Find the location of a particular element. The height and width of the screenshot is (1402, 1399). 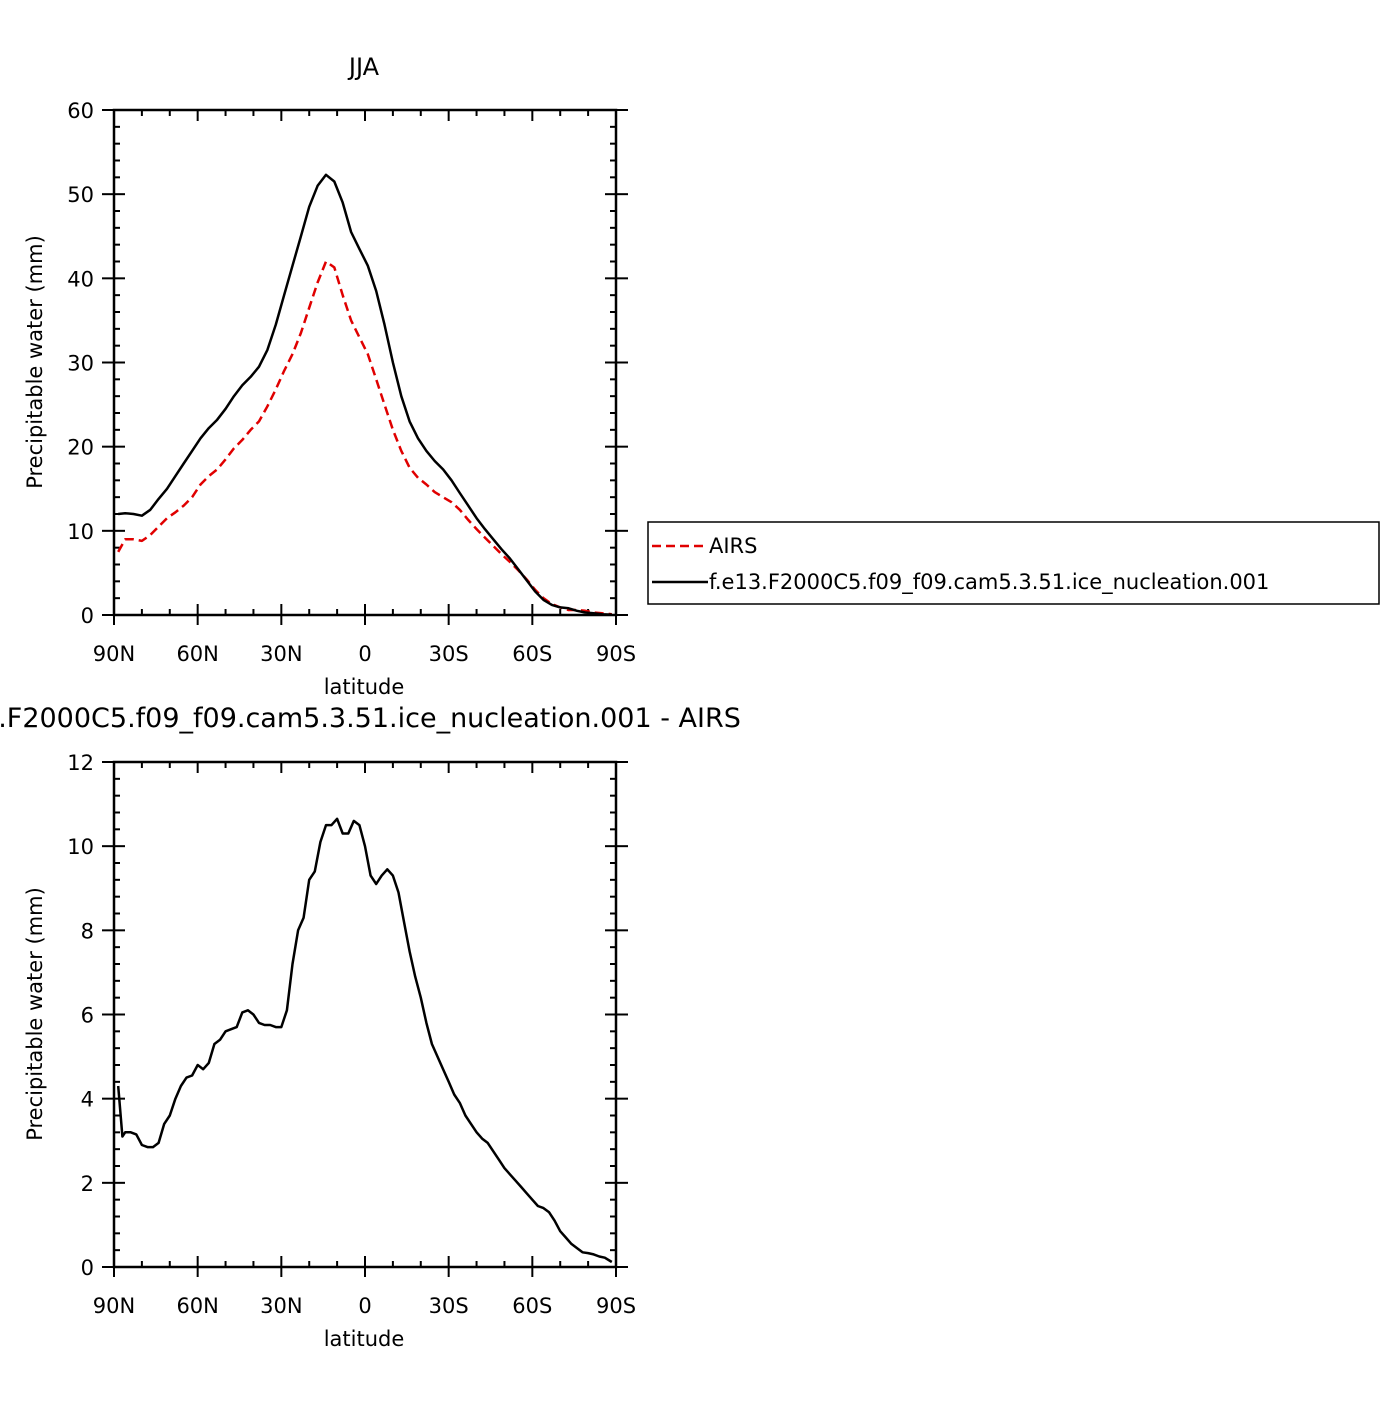

top-chart-y-tick-label: 30 is located at coordinates (80, 364).